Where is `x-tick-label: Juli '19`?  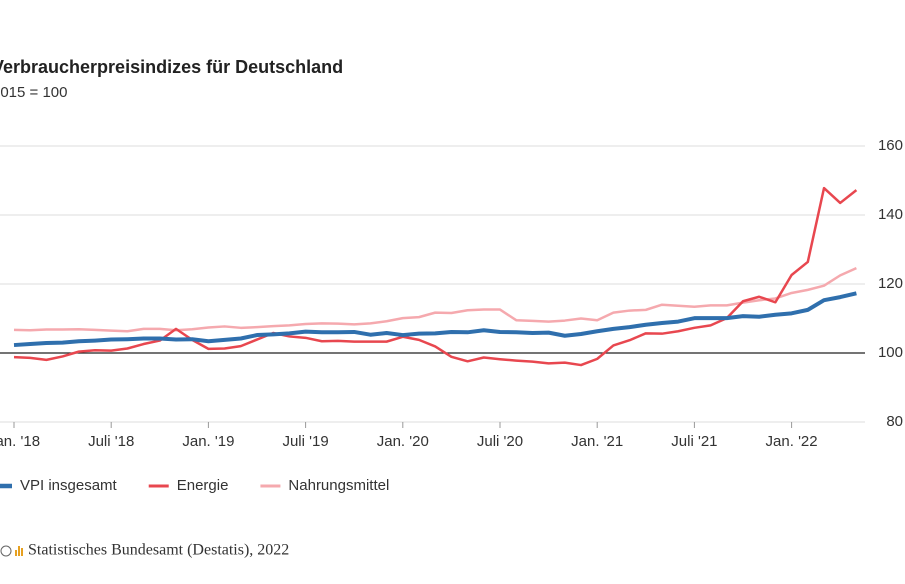 x-tick-label: Juli '19 is located at coordinates (305, 441).